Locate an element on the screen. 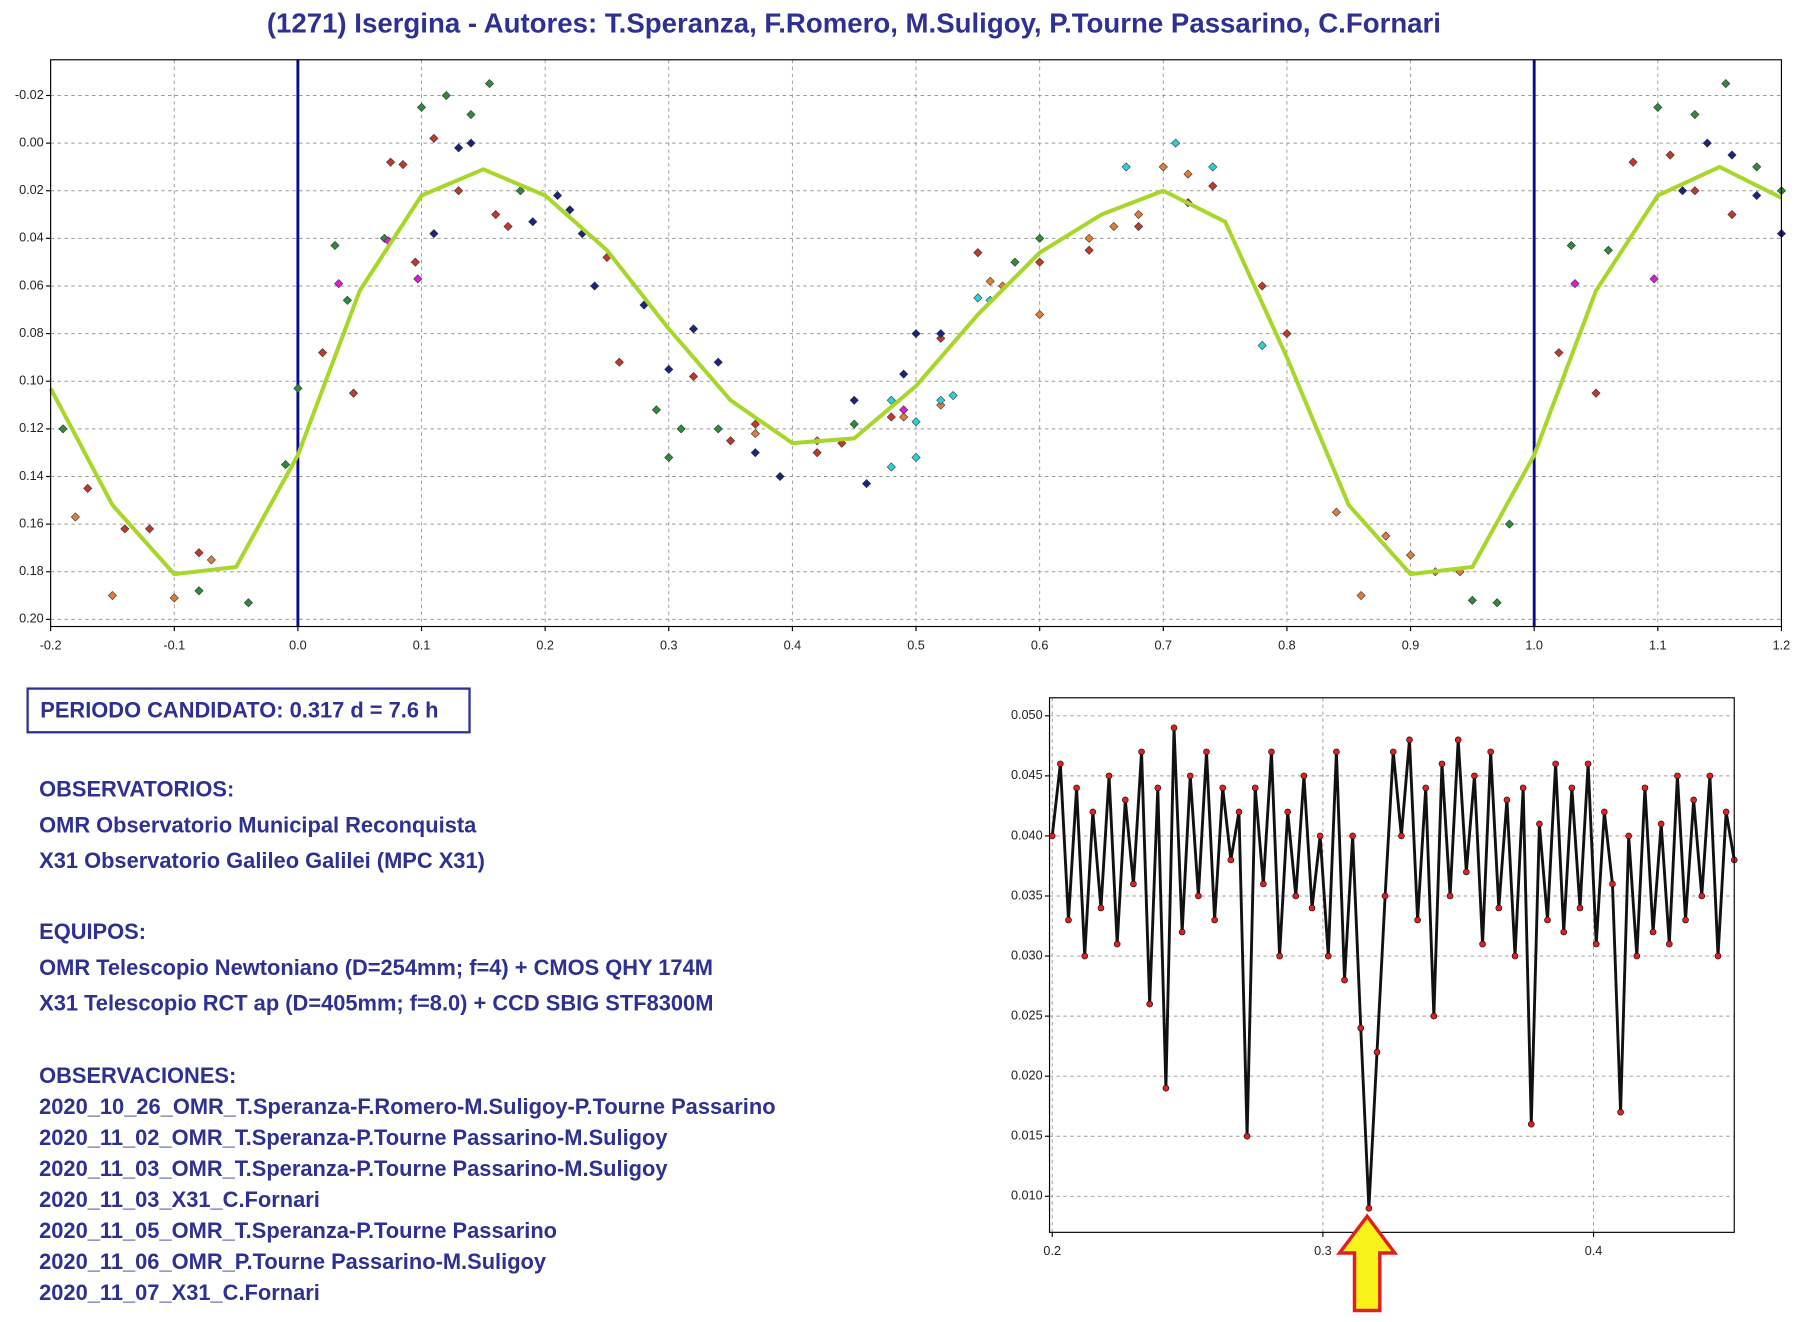  x-tick-label: 0.7 is located at coordinates (1163, 645).